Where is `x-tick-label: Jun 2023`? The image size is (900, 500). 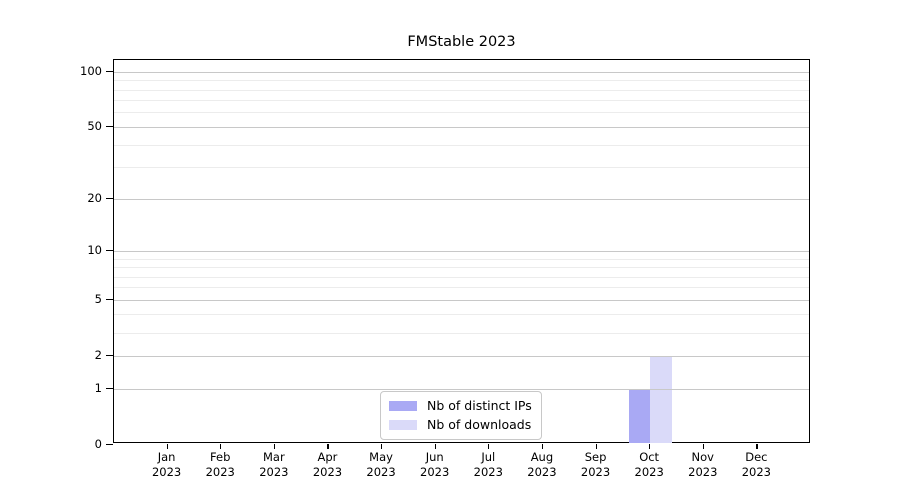 x-tick-label: Jun 2023 is located at coordinates (435, 464).